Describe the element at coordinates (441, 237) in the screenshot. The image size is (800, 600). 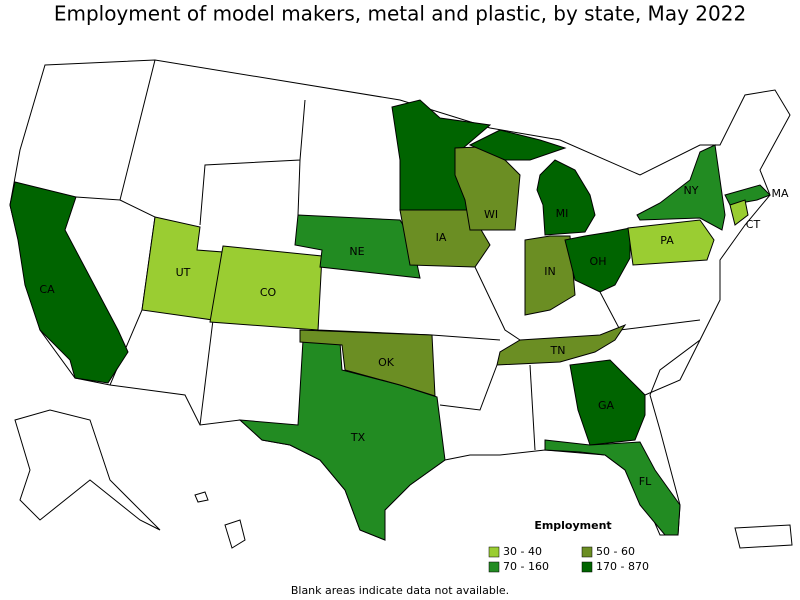
I see `state-label: IA` at that location.